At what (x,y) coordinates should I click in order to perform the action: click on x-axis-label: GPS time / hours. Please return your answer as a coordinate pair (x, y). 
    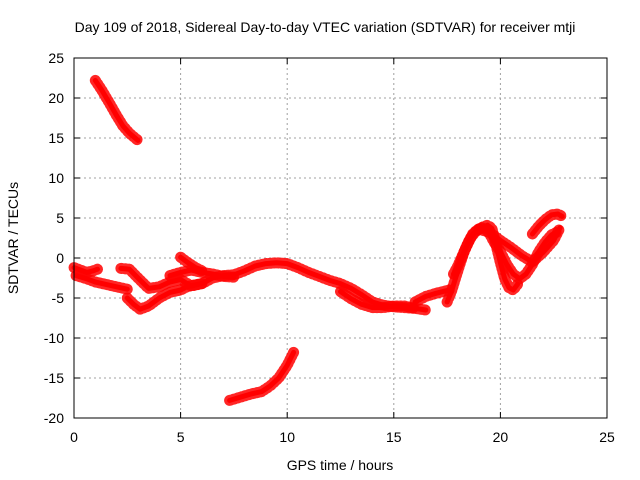
    Looking at the image, I should click on (340, 465).